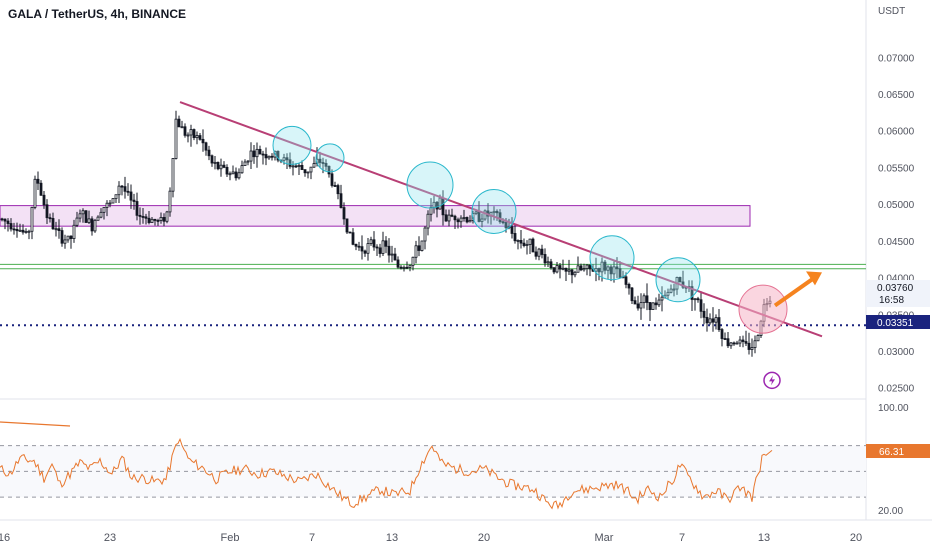 This screenshot has width=932, height=550. I want to click on price-tick-3: 0.05500, so click(896, 168).